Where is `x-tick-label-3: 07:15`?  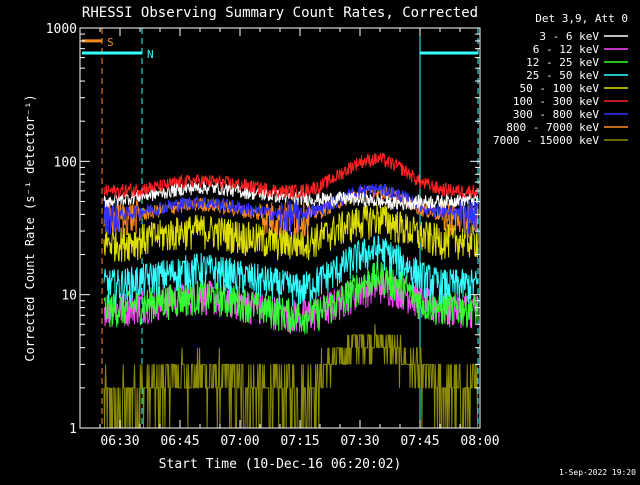 x-tick-label-3: 07:15 is located at coordinates (299, 441).